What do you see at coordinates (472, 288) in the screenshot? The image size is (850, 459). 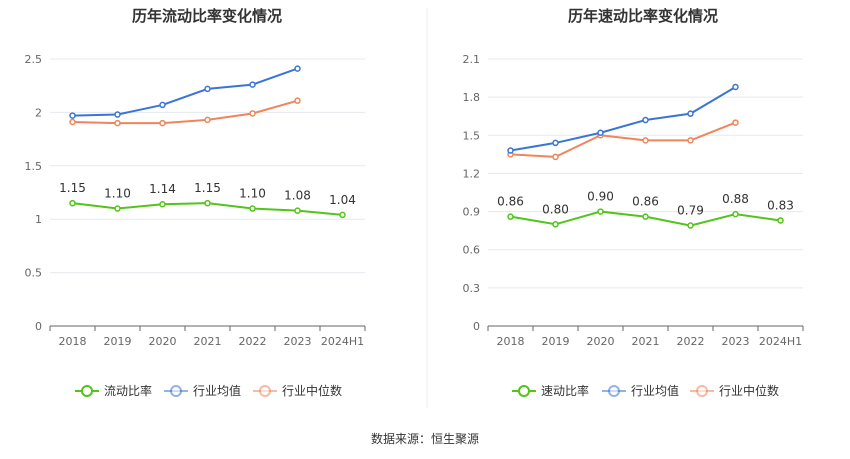 I see `y-tick-label: 0.3` at bounding box center [472, 288].